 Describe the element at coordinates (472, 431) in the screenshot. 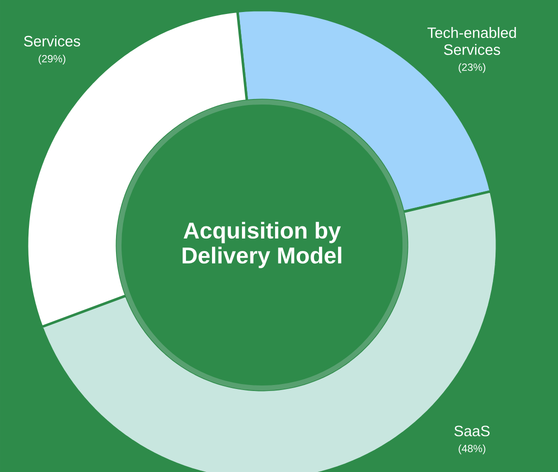

I see `slice-label: SaaS` at that location.